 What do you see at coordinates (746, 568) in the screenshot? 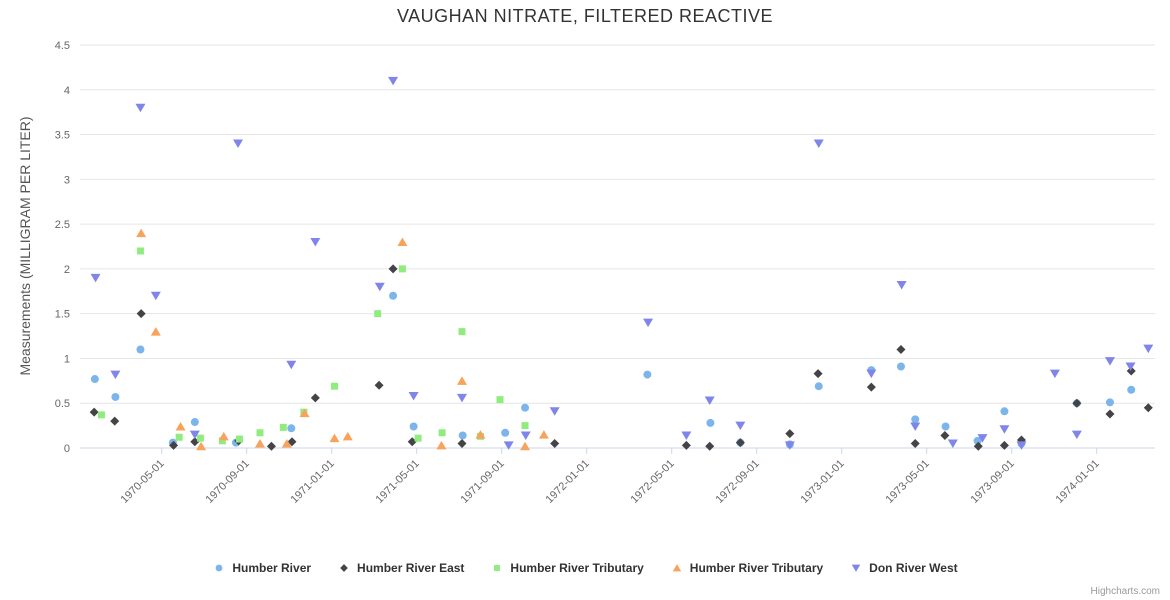
I see `legend-item-3: Humber River Tributary` at bounding box center [746, 568].